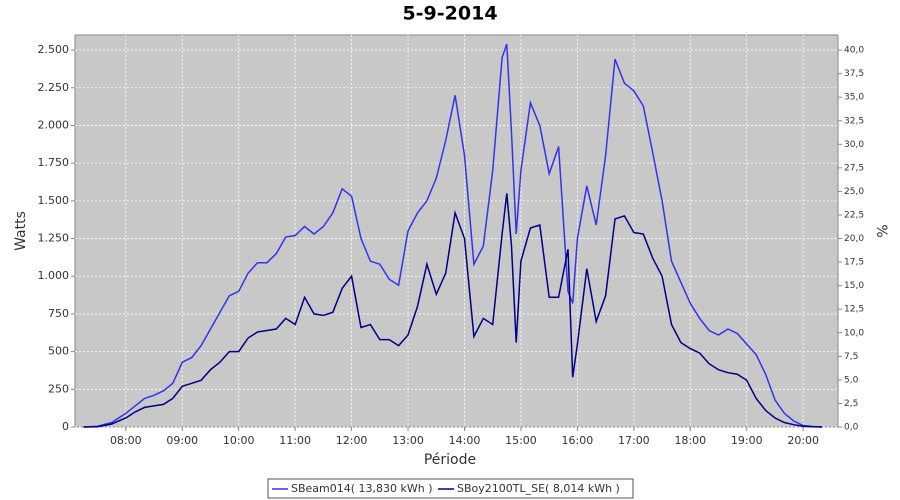  What do you see at coordinates (854, 74) in the screenshot?
I see `y2-tick-label: 37,5` at bounding box center [854, 74].